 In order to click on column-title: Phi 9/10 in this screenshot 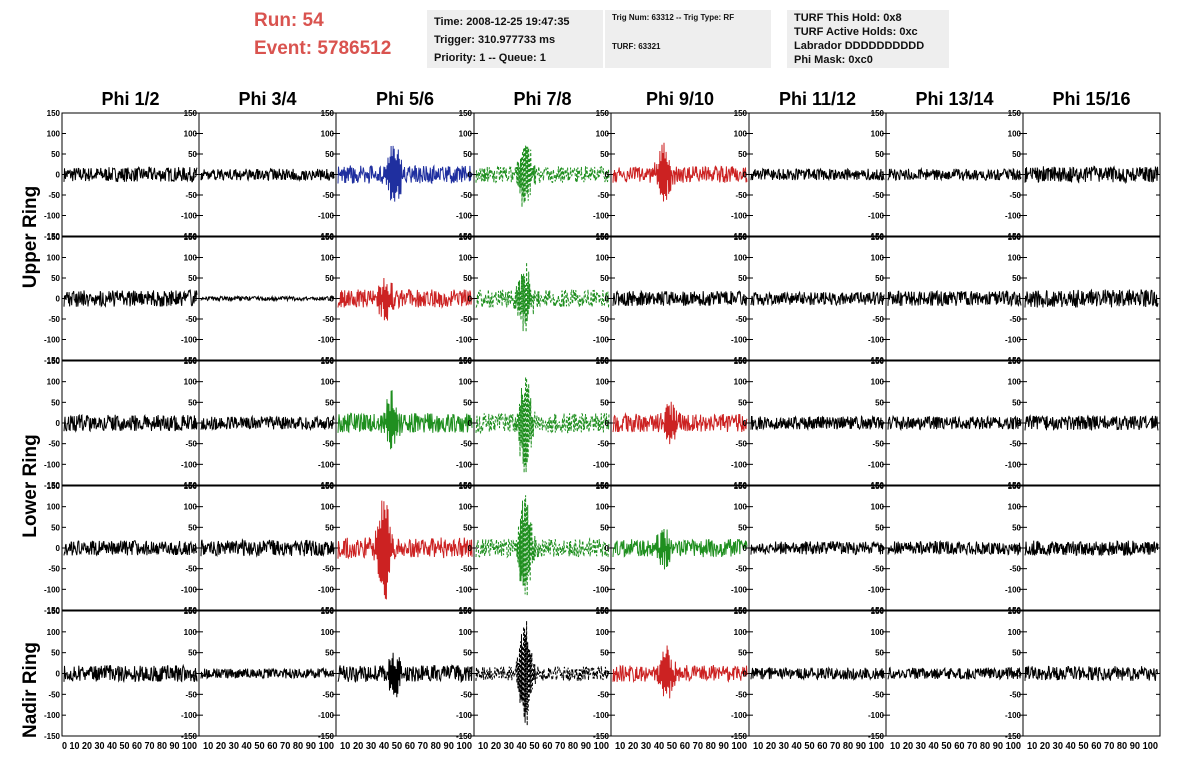, I will do `click(680, 99)`.